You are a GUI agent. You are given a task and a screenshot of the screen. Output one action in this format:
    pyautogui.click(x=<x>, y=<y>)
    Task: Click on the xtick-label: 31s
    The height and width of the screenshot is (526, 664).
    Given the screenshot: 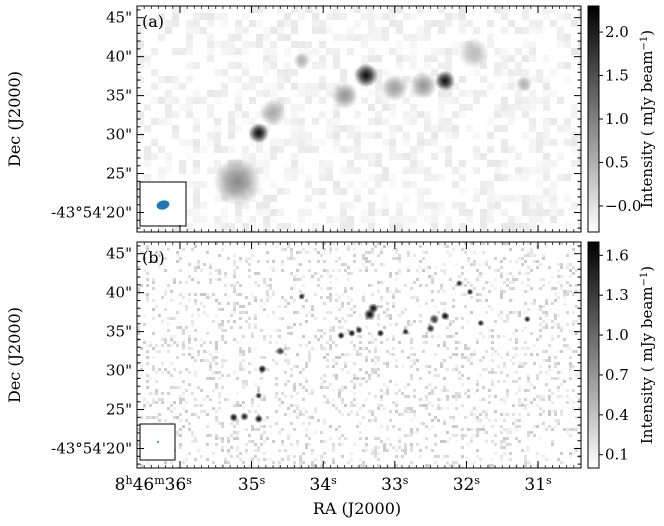 What is the action you would take?
    pyautogui.click(x=538, y=485)
    